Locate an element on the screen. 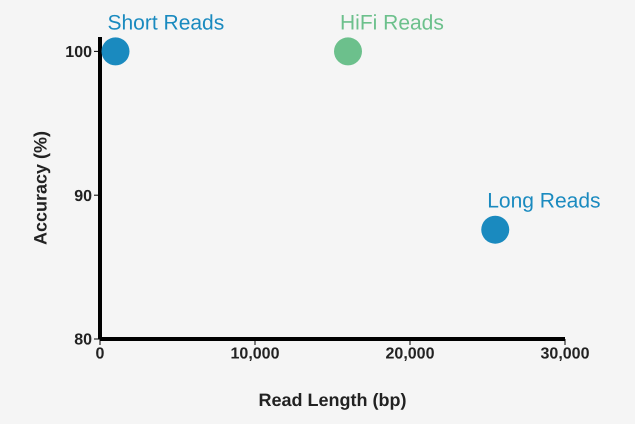  series-label: HiFi Reads is located at coordinates (392, 22).